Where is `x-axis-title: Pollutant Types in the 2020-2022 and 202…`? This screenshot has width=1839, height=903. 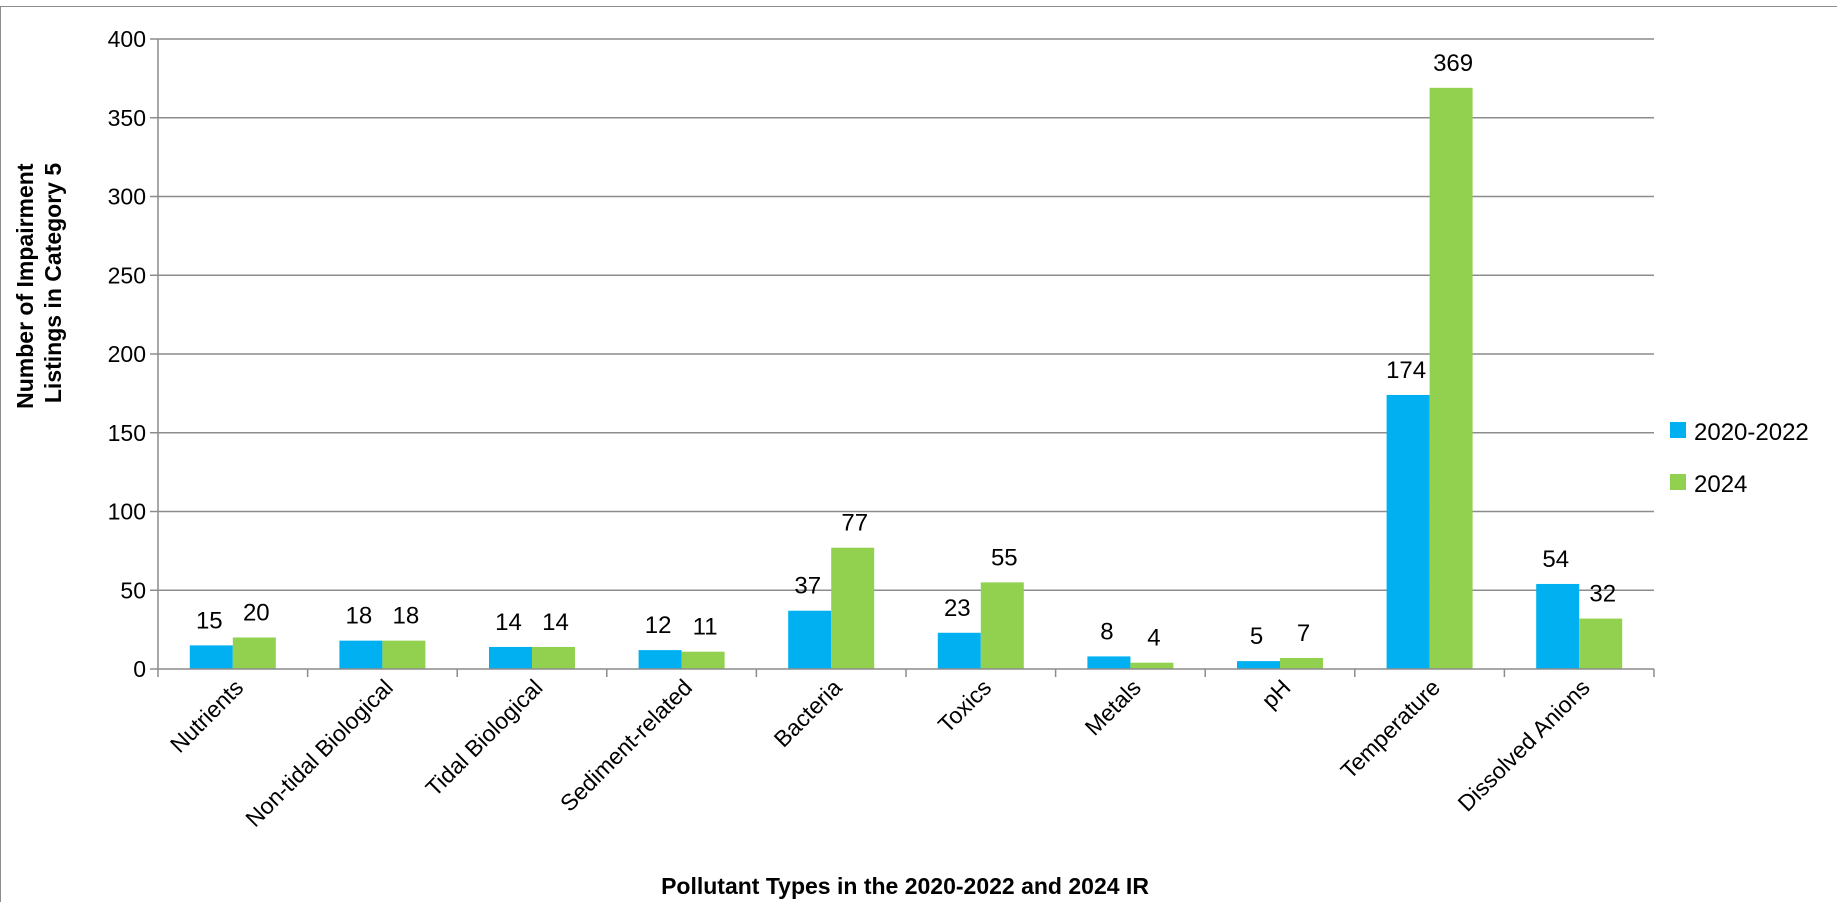
x-axis-title: Pollutant Types in the 2020-2022 and 202… is located at coordinates (905, 886).